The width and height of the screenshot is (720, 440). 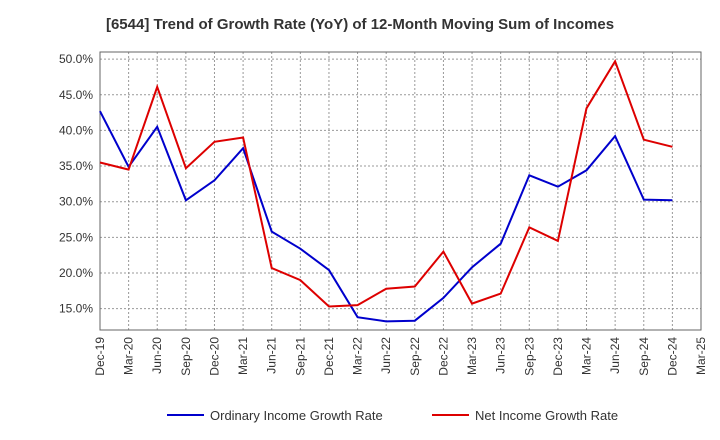 I want to click on x-tick-label: Dec-23, so click(x=558, y=356).